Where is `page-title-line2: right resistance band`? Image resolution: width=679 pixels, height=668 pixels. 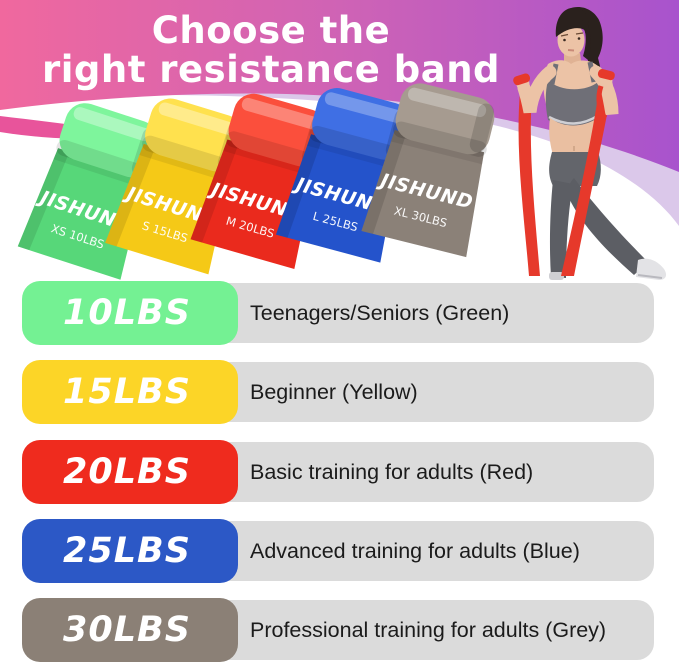
page-title-line2: right resistance band is located at coordinates (271, 70).